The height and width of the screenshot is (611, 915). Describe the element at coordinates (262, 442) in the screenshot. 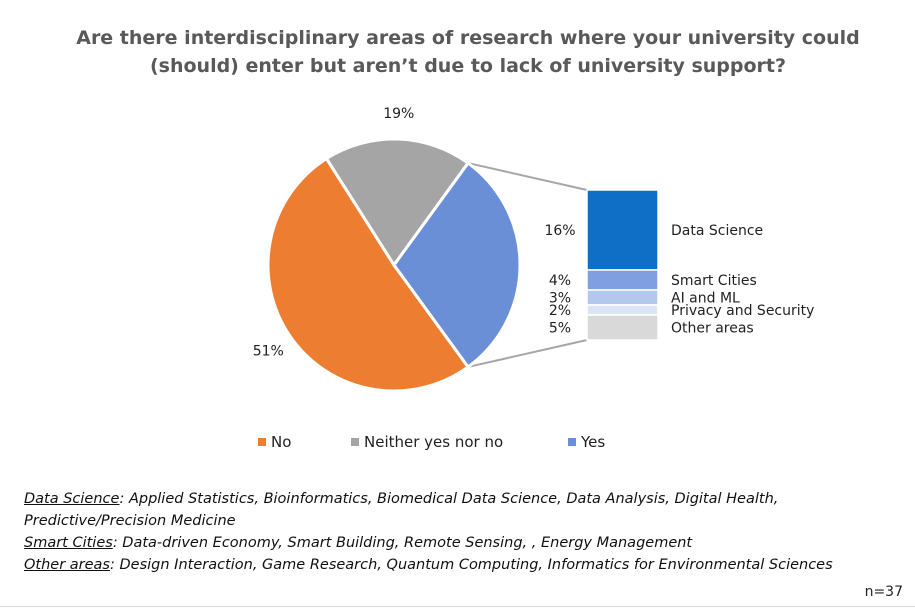

I see `legend-swatch-no` at that location.